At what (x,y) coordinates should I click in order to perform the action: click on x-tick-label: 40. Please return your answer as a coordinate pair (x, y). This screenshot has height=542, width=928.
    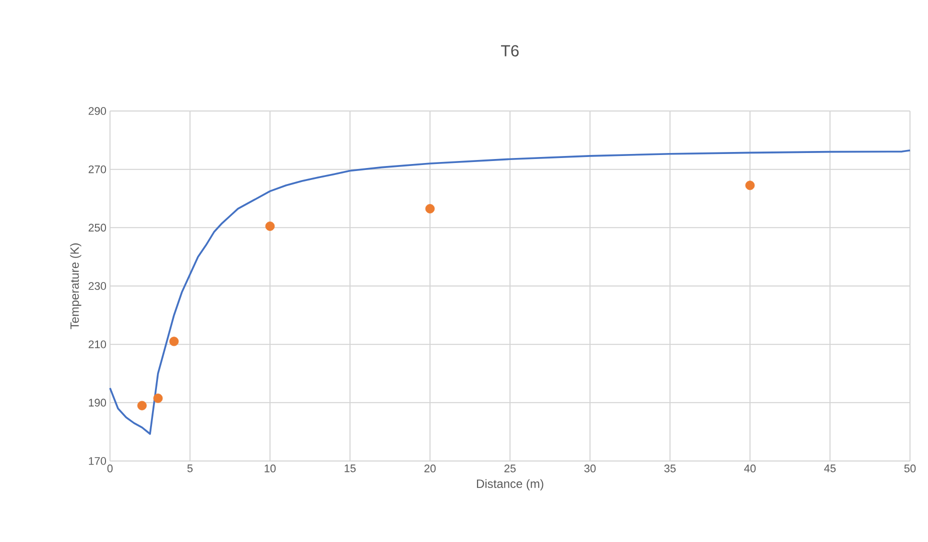
    Looking at the image, I should click on (750, 468).